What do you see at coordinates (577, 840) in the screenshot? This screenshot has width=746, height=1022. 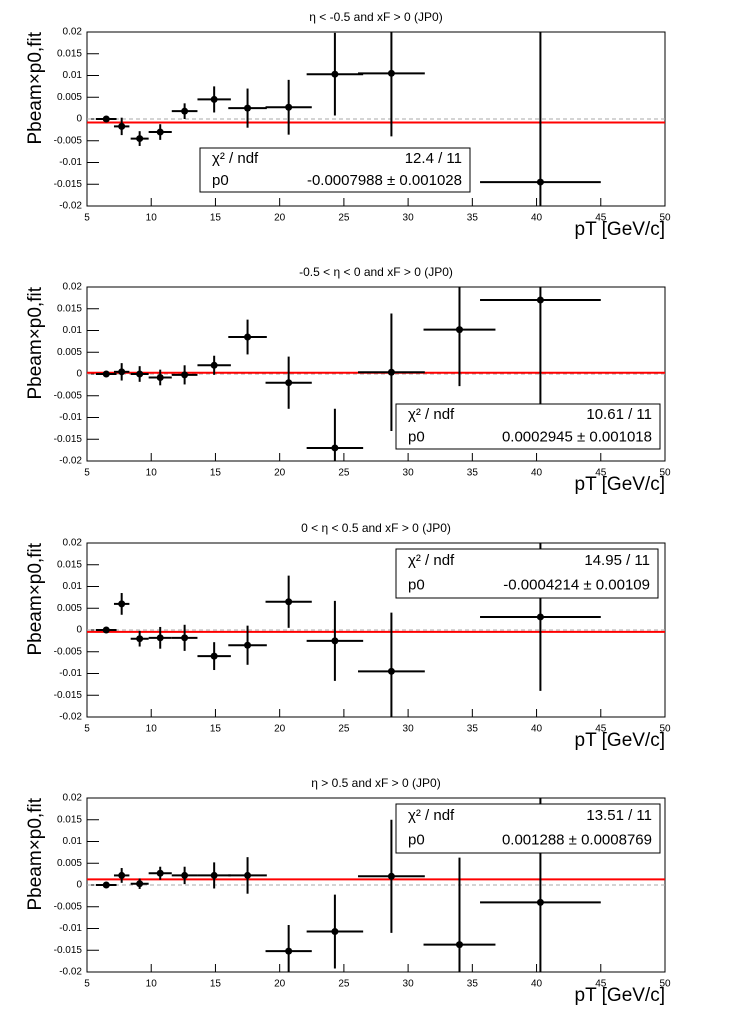 I see `stats-value: 0.001288 ± 0.0008769` at bounding box center [577, 840].